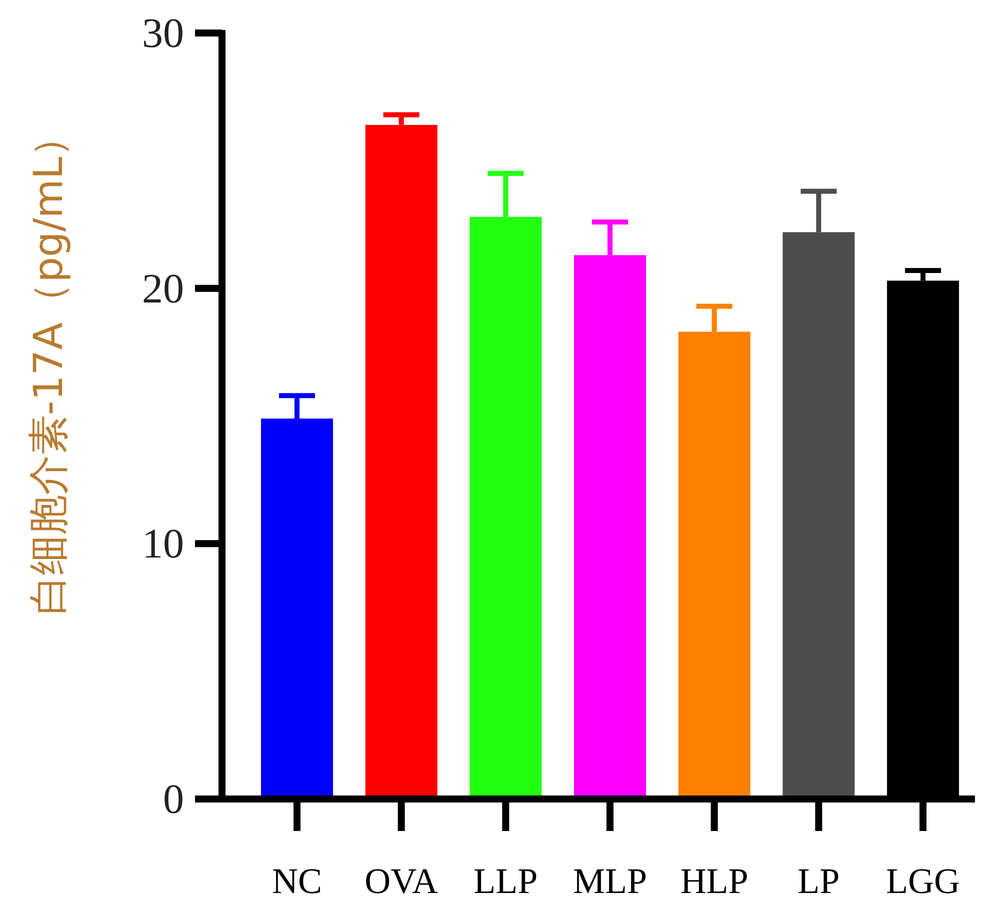 The width and height of the screenshot is (991, 903). What do you see at coordinates (163, 545) in the screenshot?
I see `y-tick-label: 10` at bounding box center [163, 545].